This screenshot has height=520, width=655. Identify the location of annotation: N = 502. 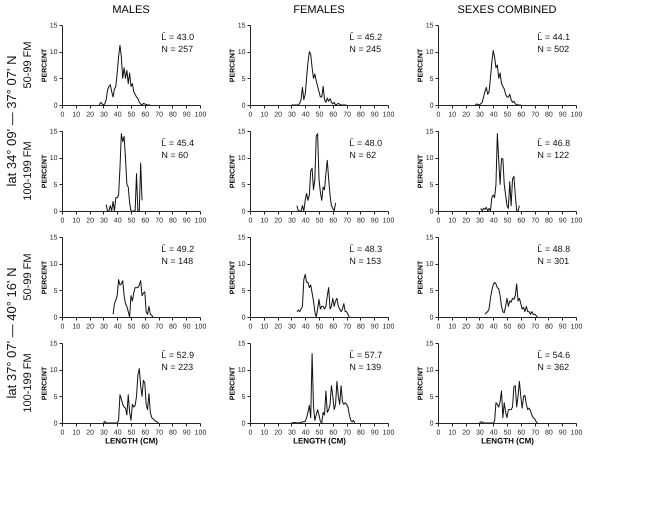
(553, 49).